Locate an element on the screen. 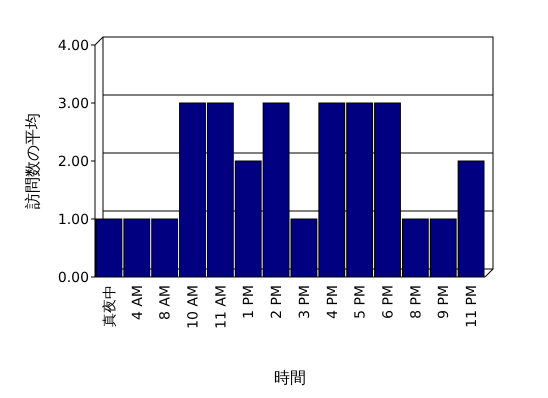  x-axis-title: 時間 is located at coordinates (290, 377).